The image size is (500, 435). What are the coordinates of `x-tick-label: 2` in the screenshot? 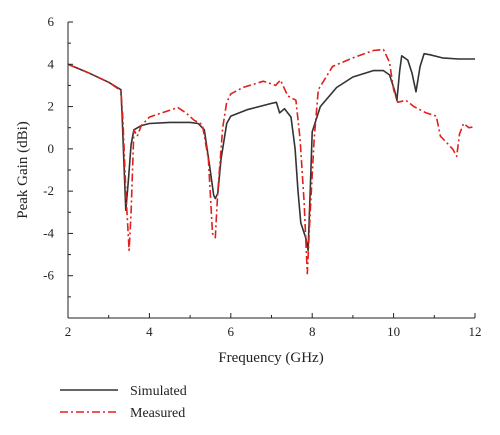 It's located at (68, 331).